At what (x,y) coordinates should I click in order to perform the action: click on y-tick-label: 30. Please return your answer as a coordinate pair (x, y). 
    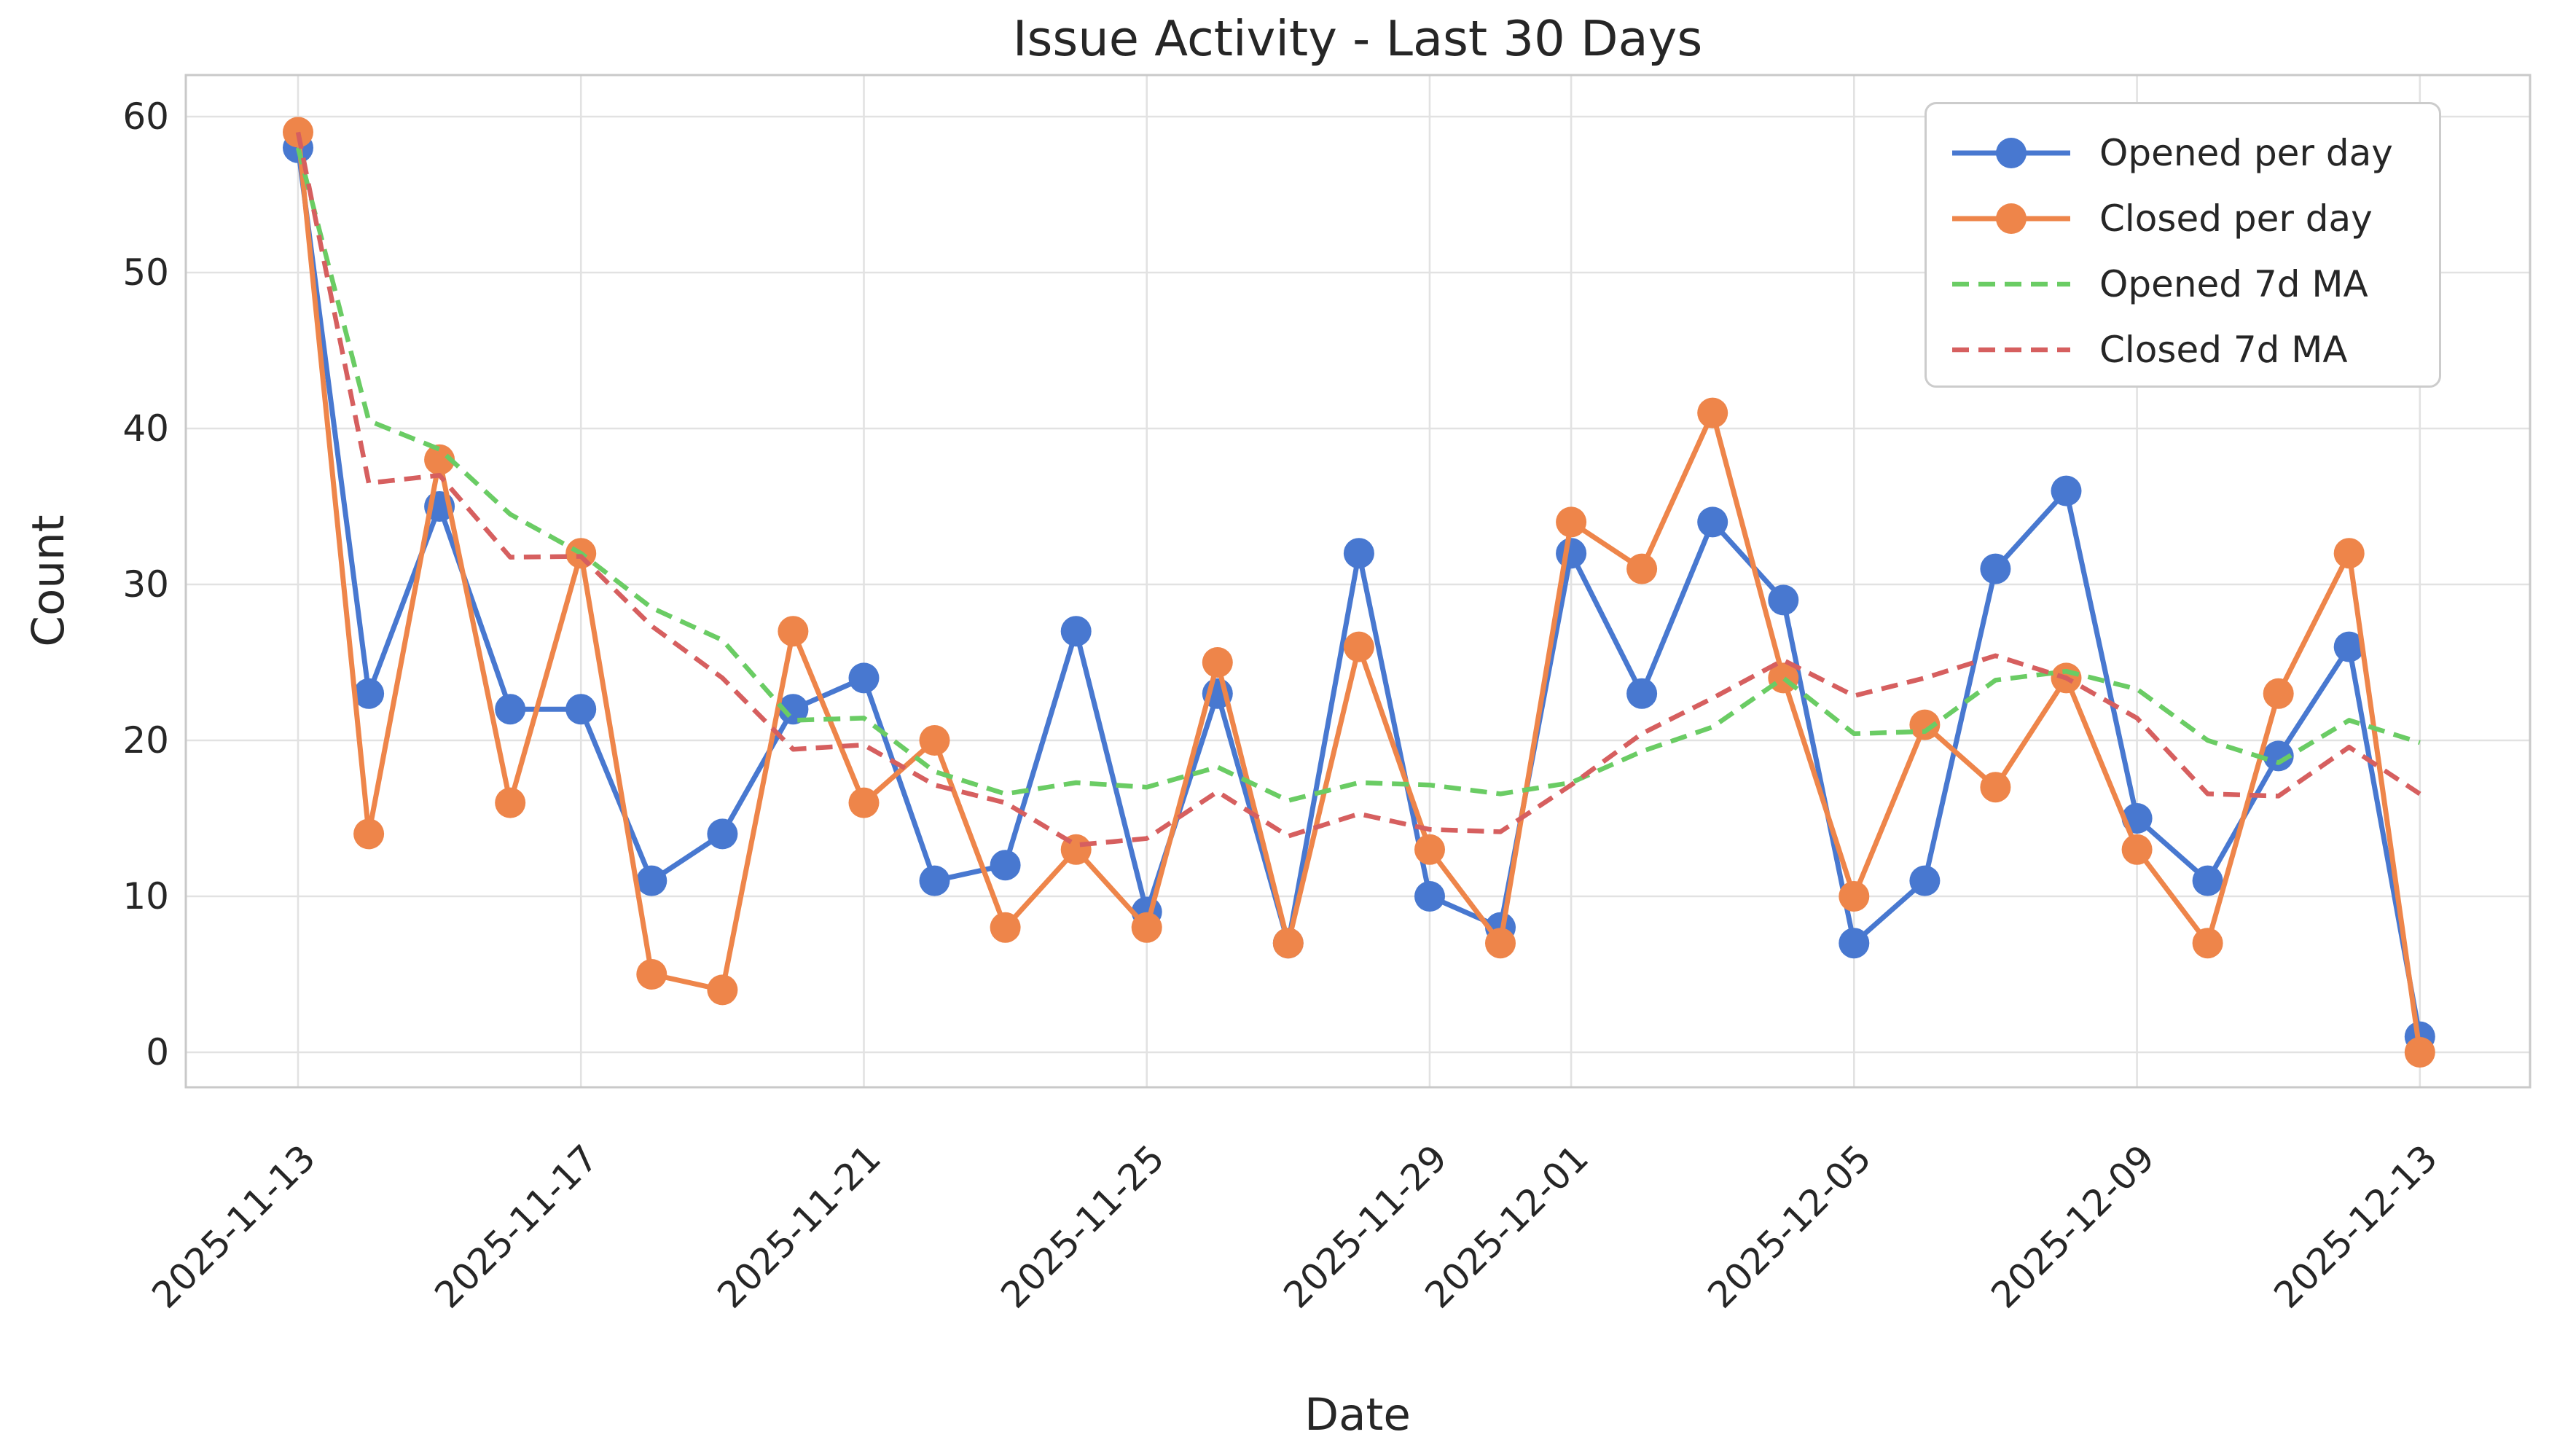
    Looking at the image, I should click on (145, 584).